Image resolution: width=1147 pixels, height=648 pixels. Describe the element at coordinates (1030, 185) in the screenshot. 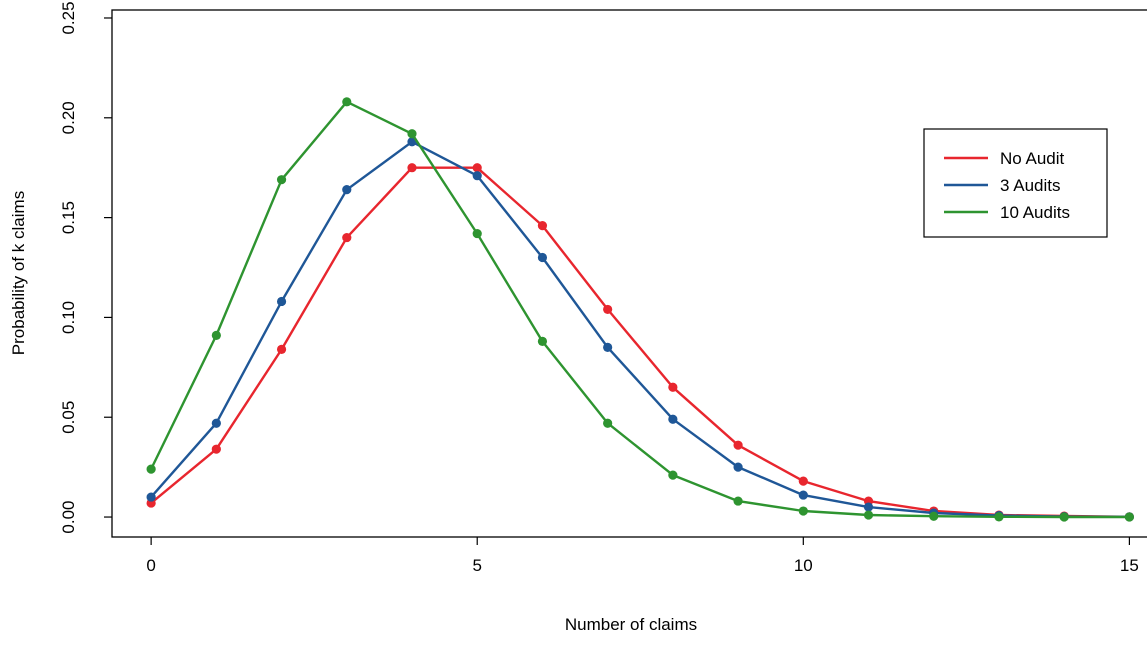

I see `legend-label-3-audits: 3 Audits` at that location.